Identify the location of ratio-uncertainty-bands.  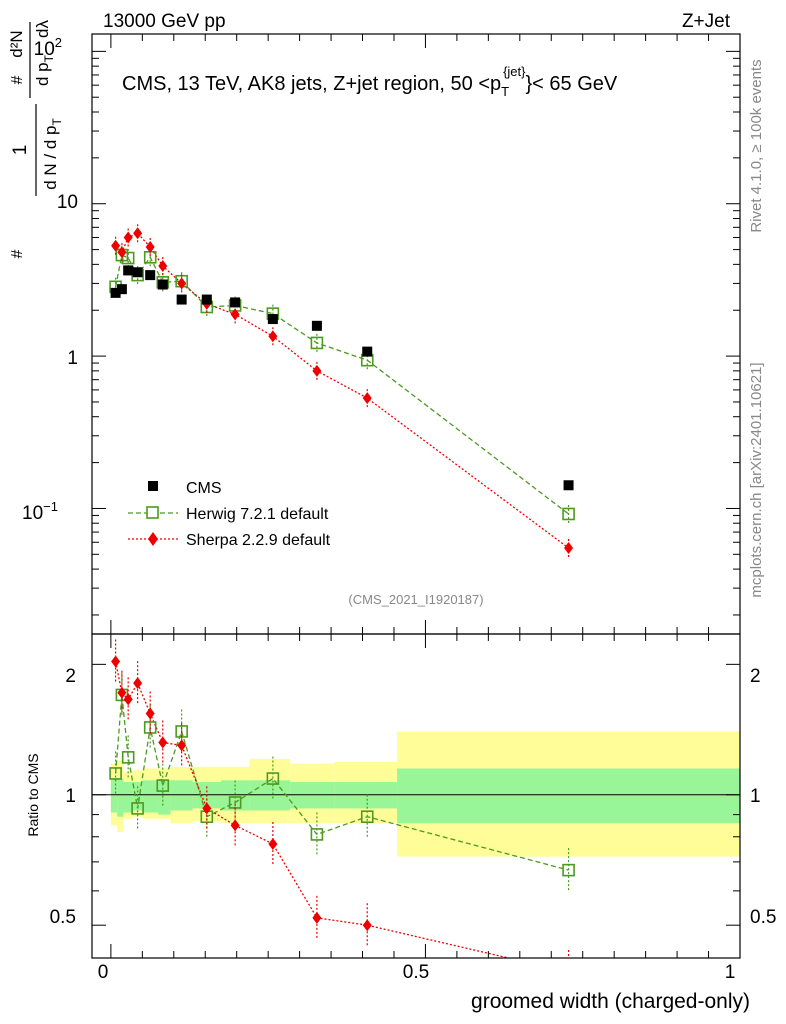
(425, 794).